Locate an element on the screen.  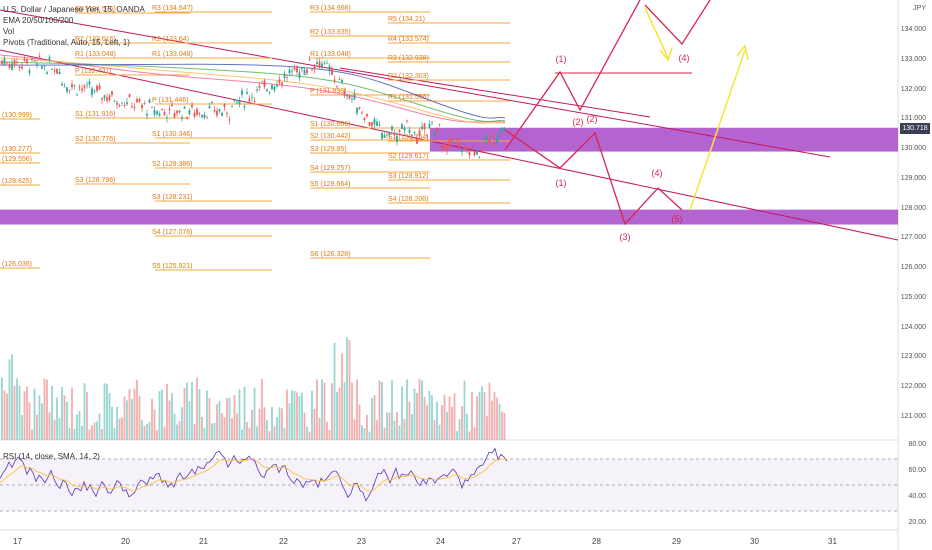
pivot-label: S1 (130.346) is located at coordinates (172, 134).